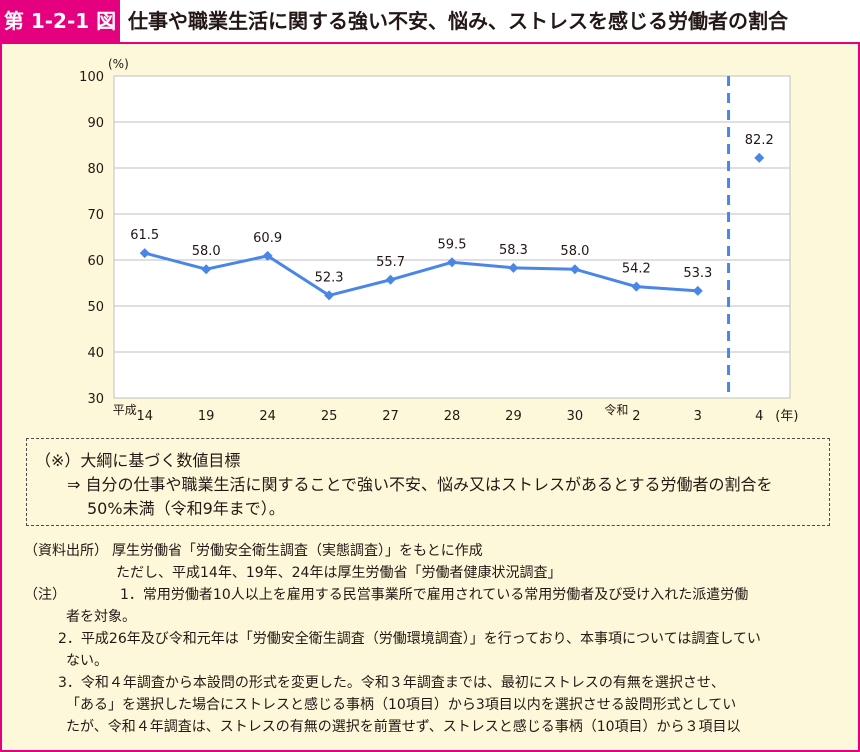  I want to click on x-tick-label: 19, so click(206, 416).